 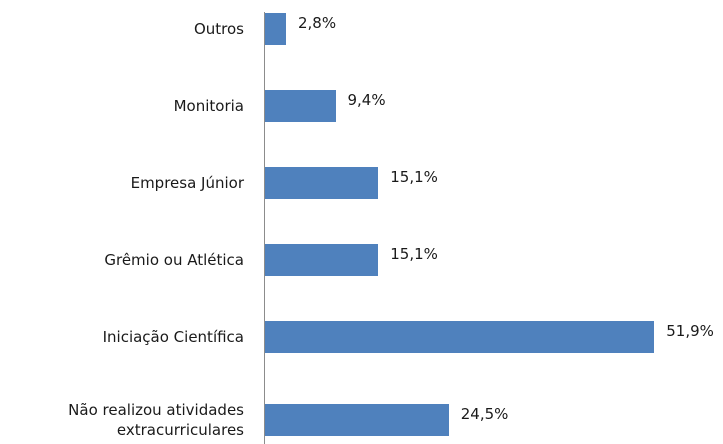 What do you see at coordinates (317, 23) in the screenshot?
I see `value-label: 2,8%` at bounding box center [317, 23].